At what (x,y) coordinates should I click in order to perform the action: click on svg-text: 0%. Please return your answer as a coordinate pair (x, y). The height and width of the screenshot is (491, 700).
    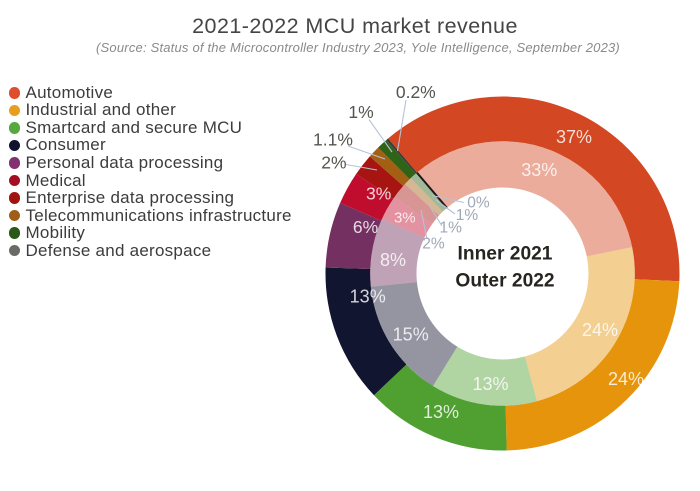
    Looking at the image, I should click on (478, 202).